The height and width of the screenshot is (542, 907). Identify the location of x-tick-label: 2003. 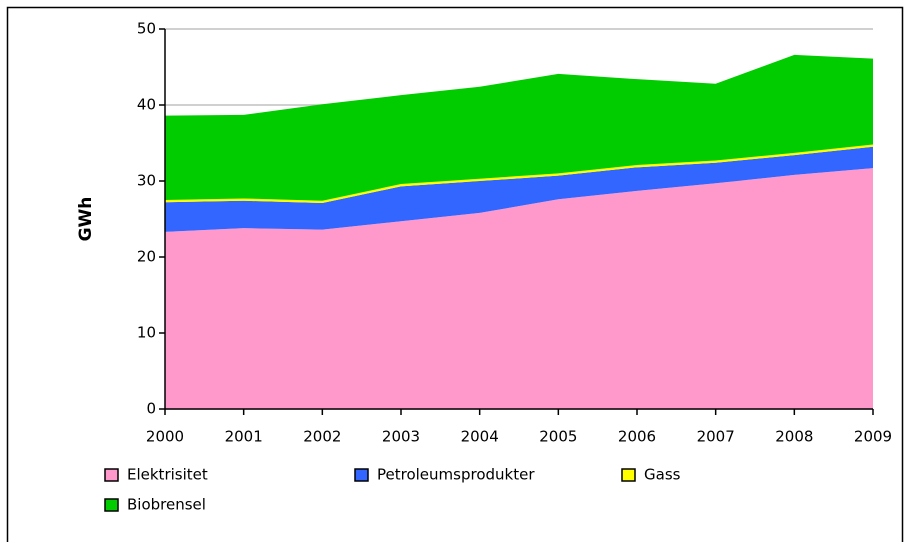
(401, 437).